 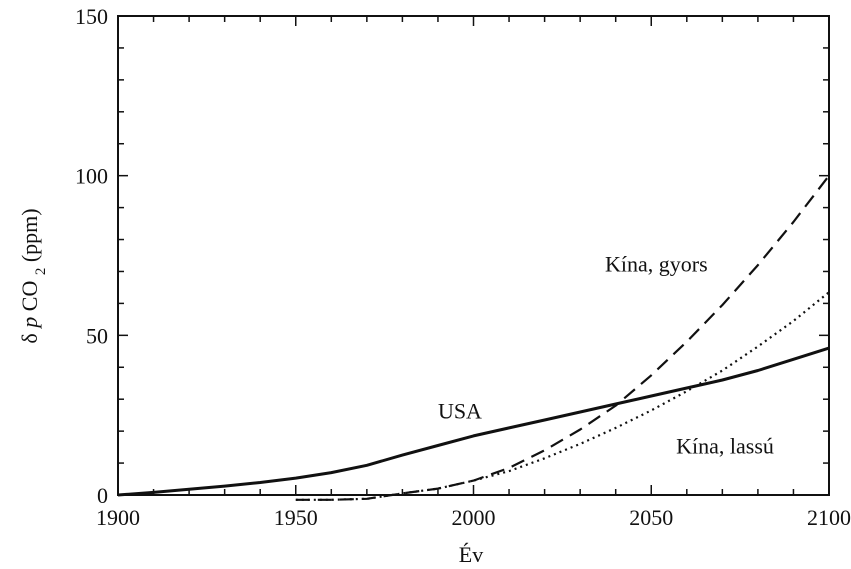 What do you see at coordinates (829, 517) in the screenshot?
I see `x-tick-label: 2100` at bounding box center [829, 517].